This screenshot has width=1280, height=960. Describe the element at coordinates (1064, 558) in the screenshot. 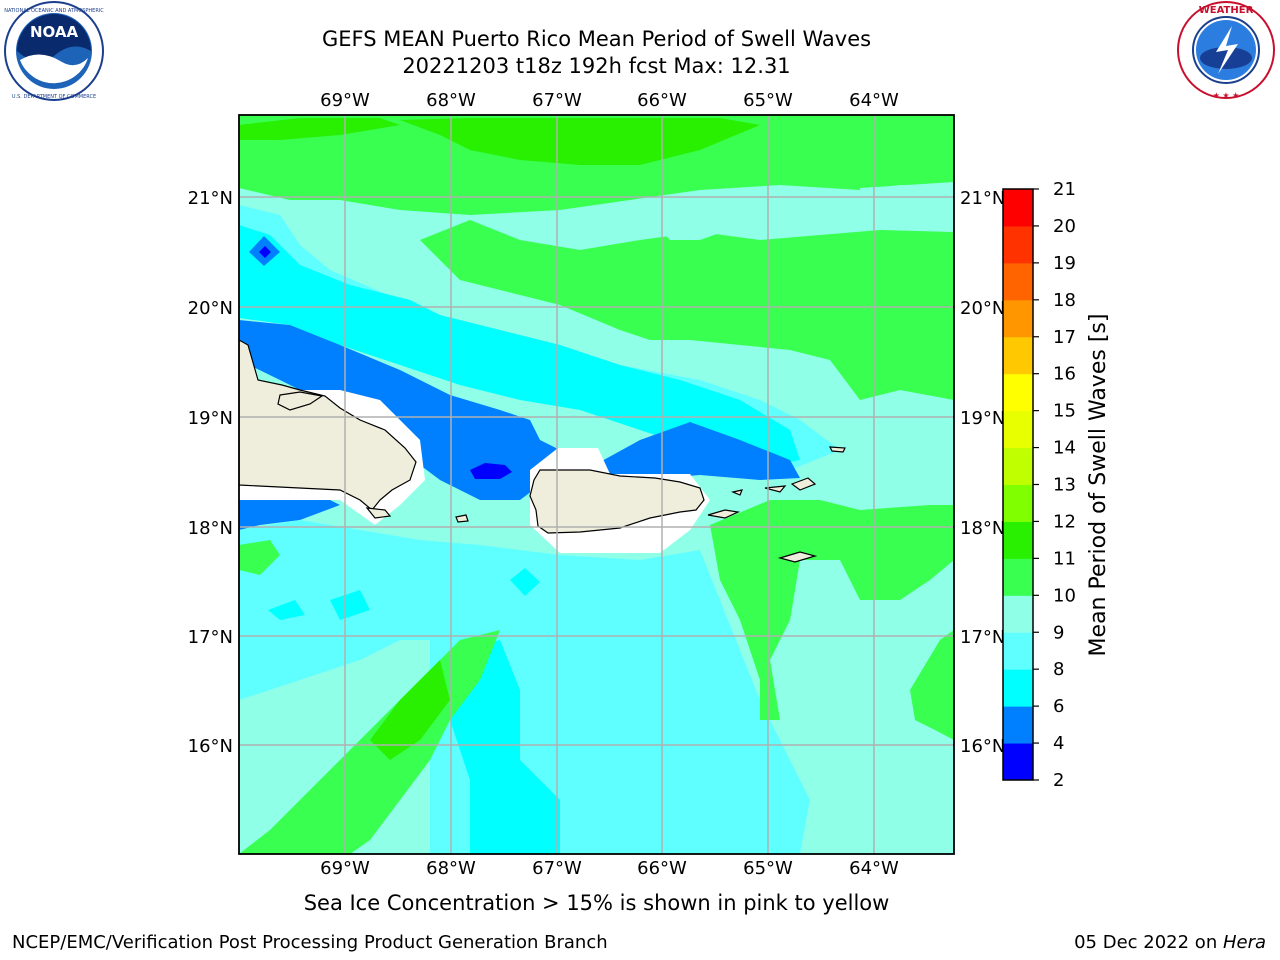

I see `colorbar-tick-label: 11` at that location.